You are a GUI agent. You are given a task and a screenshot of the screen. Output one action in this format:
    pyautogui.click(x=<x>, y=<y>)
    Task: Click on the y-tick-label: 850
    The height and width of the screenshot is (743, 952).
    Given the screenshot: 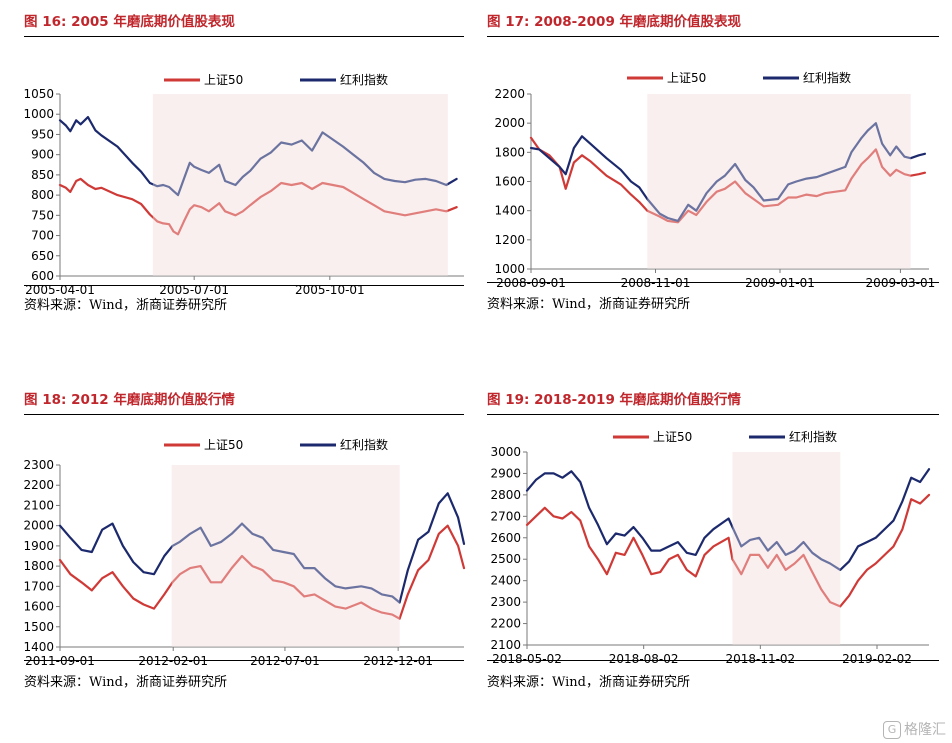 What is the action you would take?
    pyautogui.click(x=42, y=175)
    